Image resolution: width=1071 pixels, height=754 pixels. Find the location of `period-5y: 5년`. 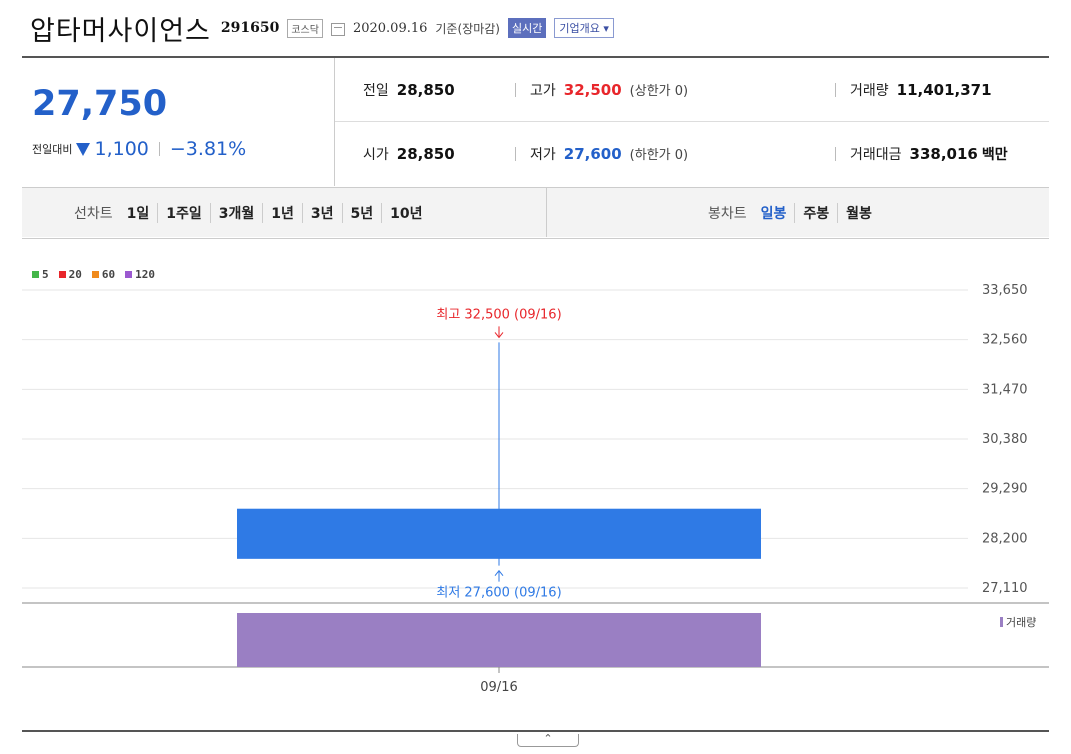

period-5y: 5년 is located at coordinates (361, 212).